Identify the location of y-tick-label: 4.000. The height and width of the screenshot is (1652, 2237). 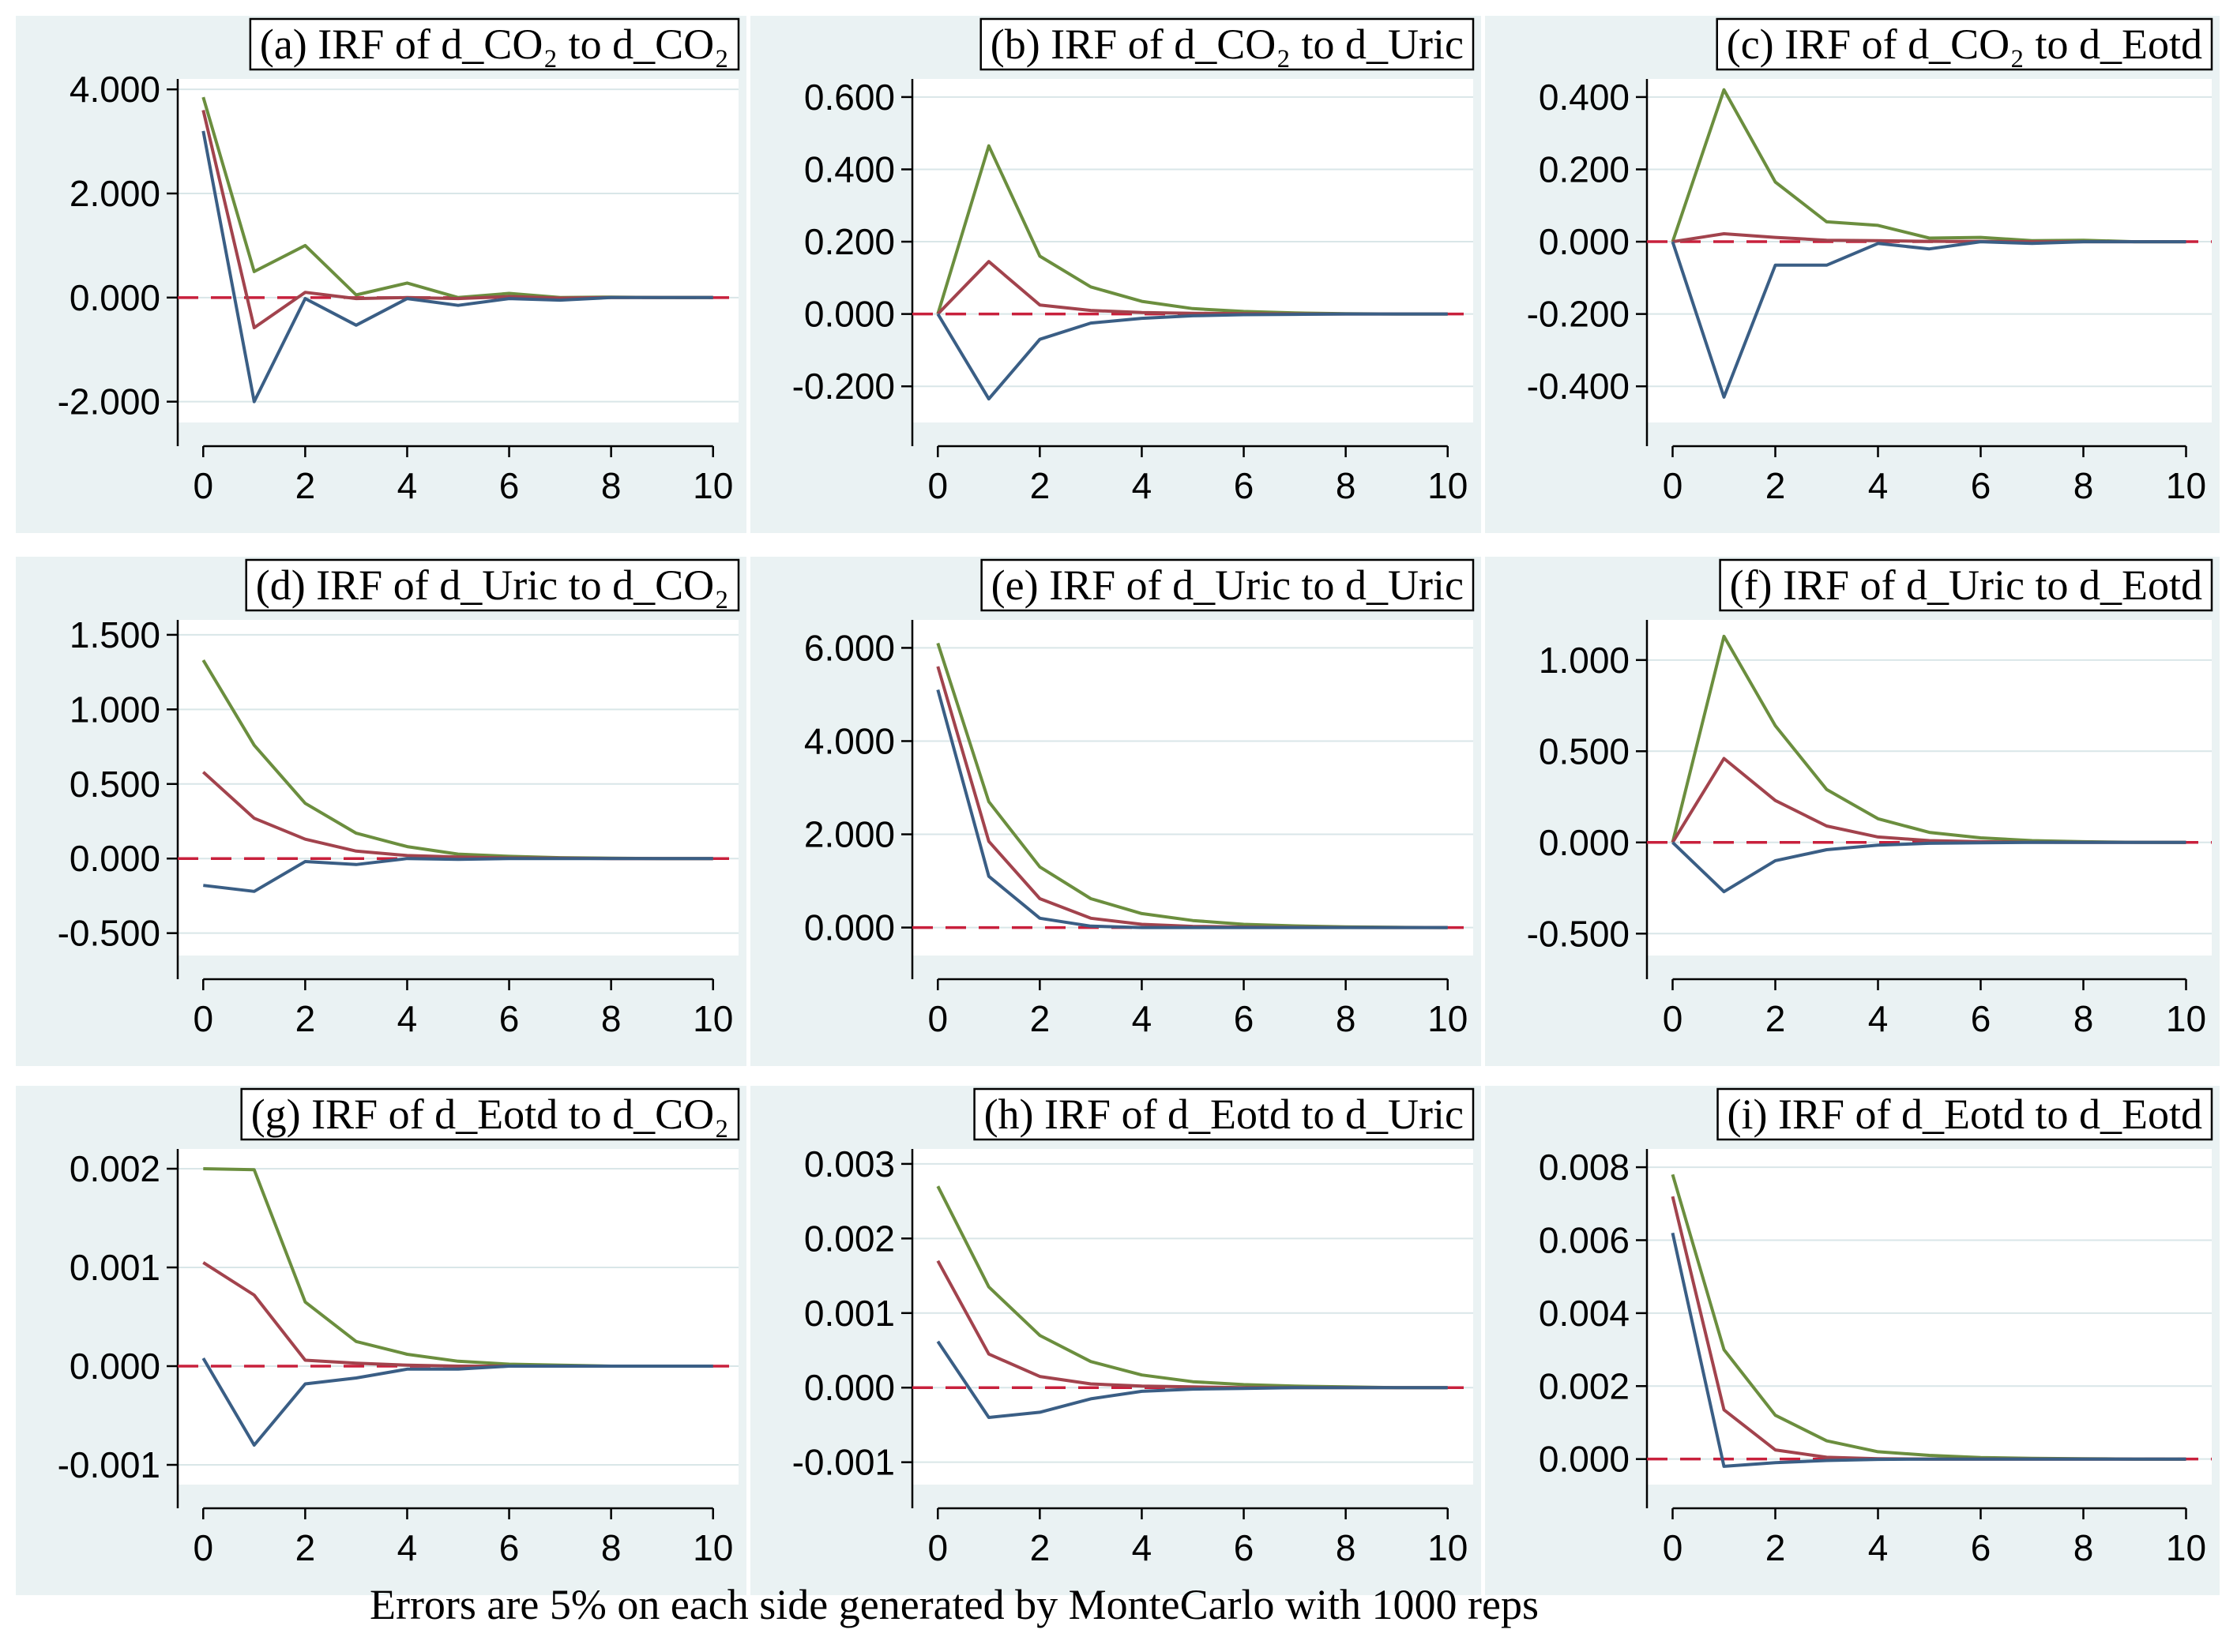
(849, 740).